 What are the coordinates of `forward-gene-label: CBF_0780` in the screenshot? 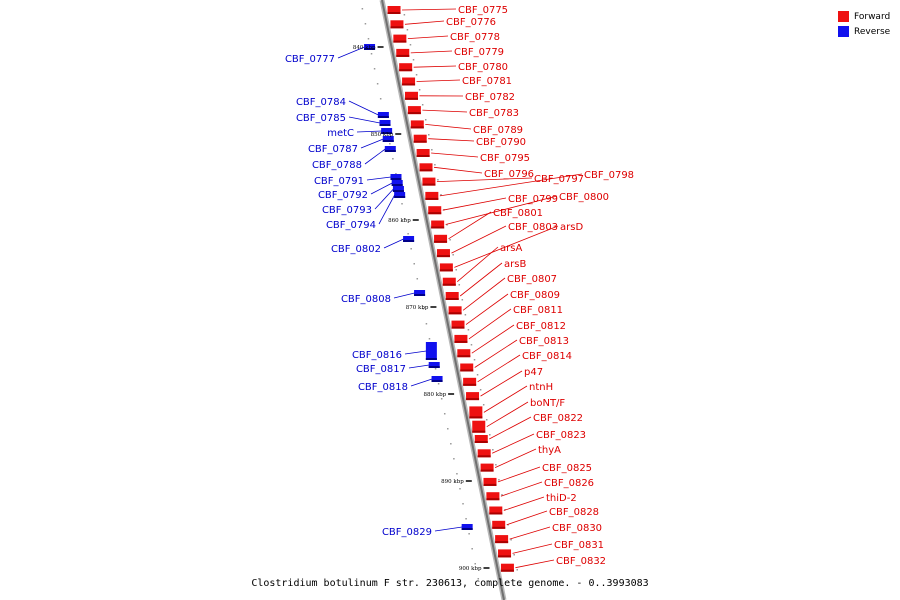 It's located at (483, 67).